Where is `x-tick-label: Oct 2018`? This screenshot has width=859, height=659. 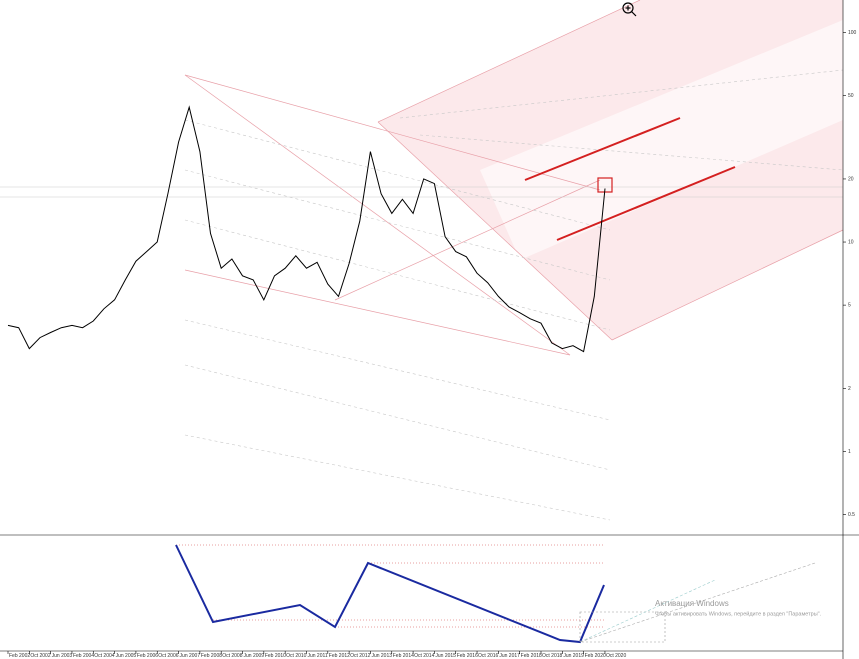
x-tick-label: Oct 2018 is located at coordinates (552, 656).